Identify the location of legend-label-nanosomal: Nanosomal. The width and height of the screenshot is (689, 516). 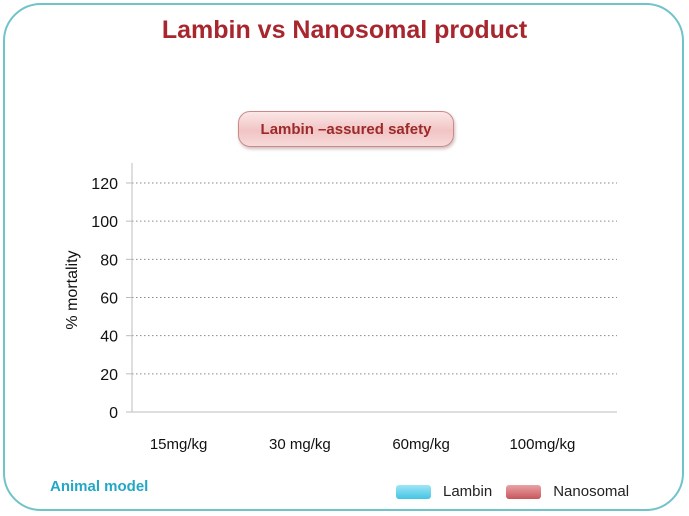
(591, 491).